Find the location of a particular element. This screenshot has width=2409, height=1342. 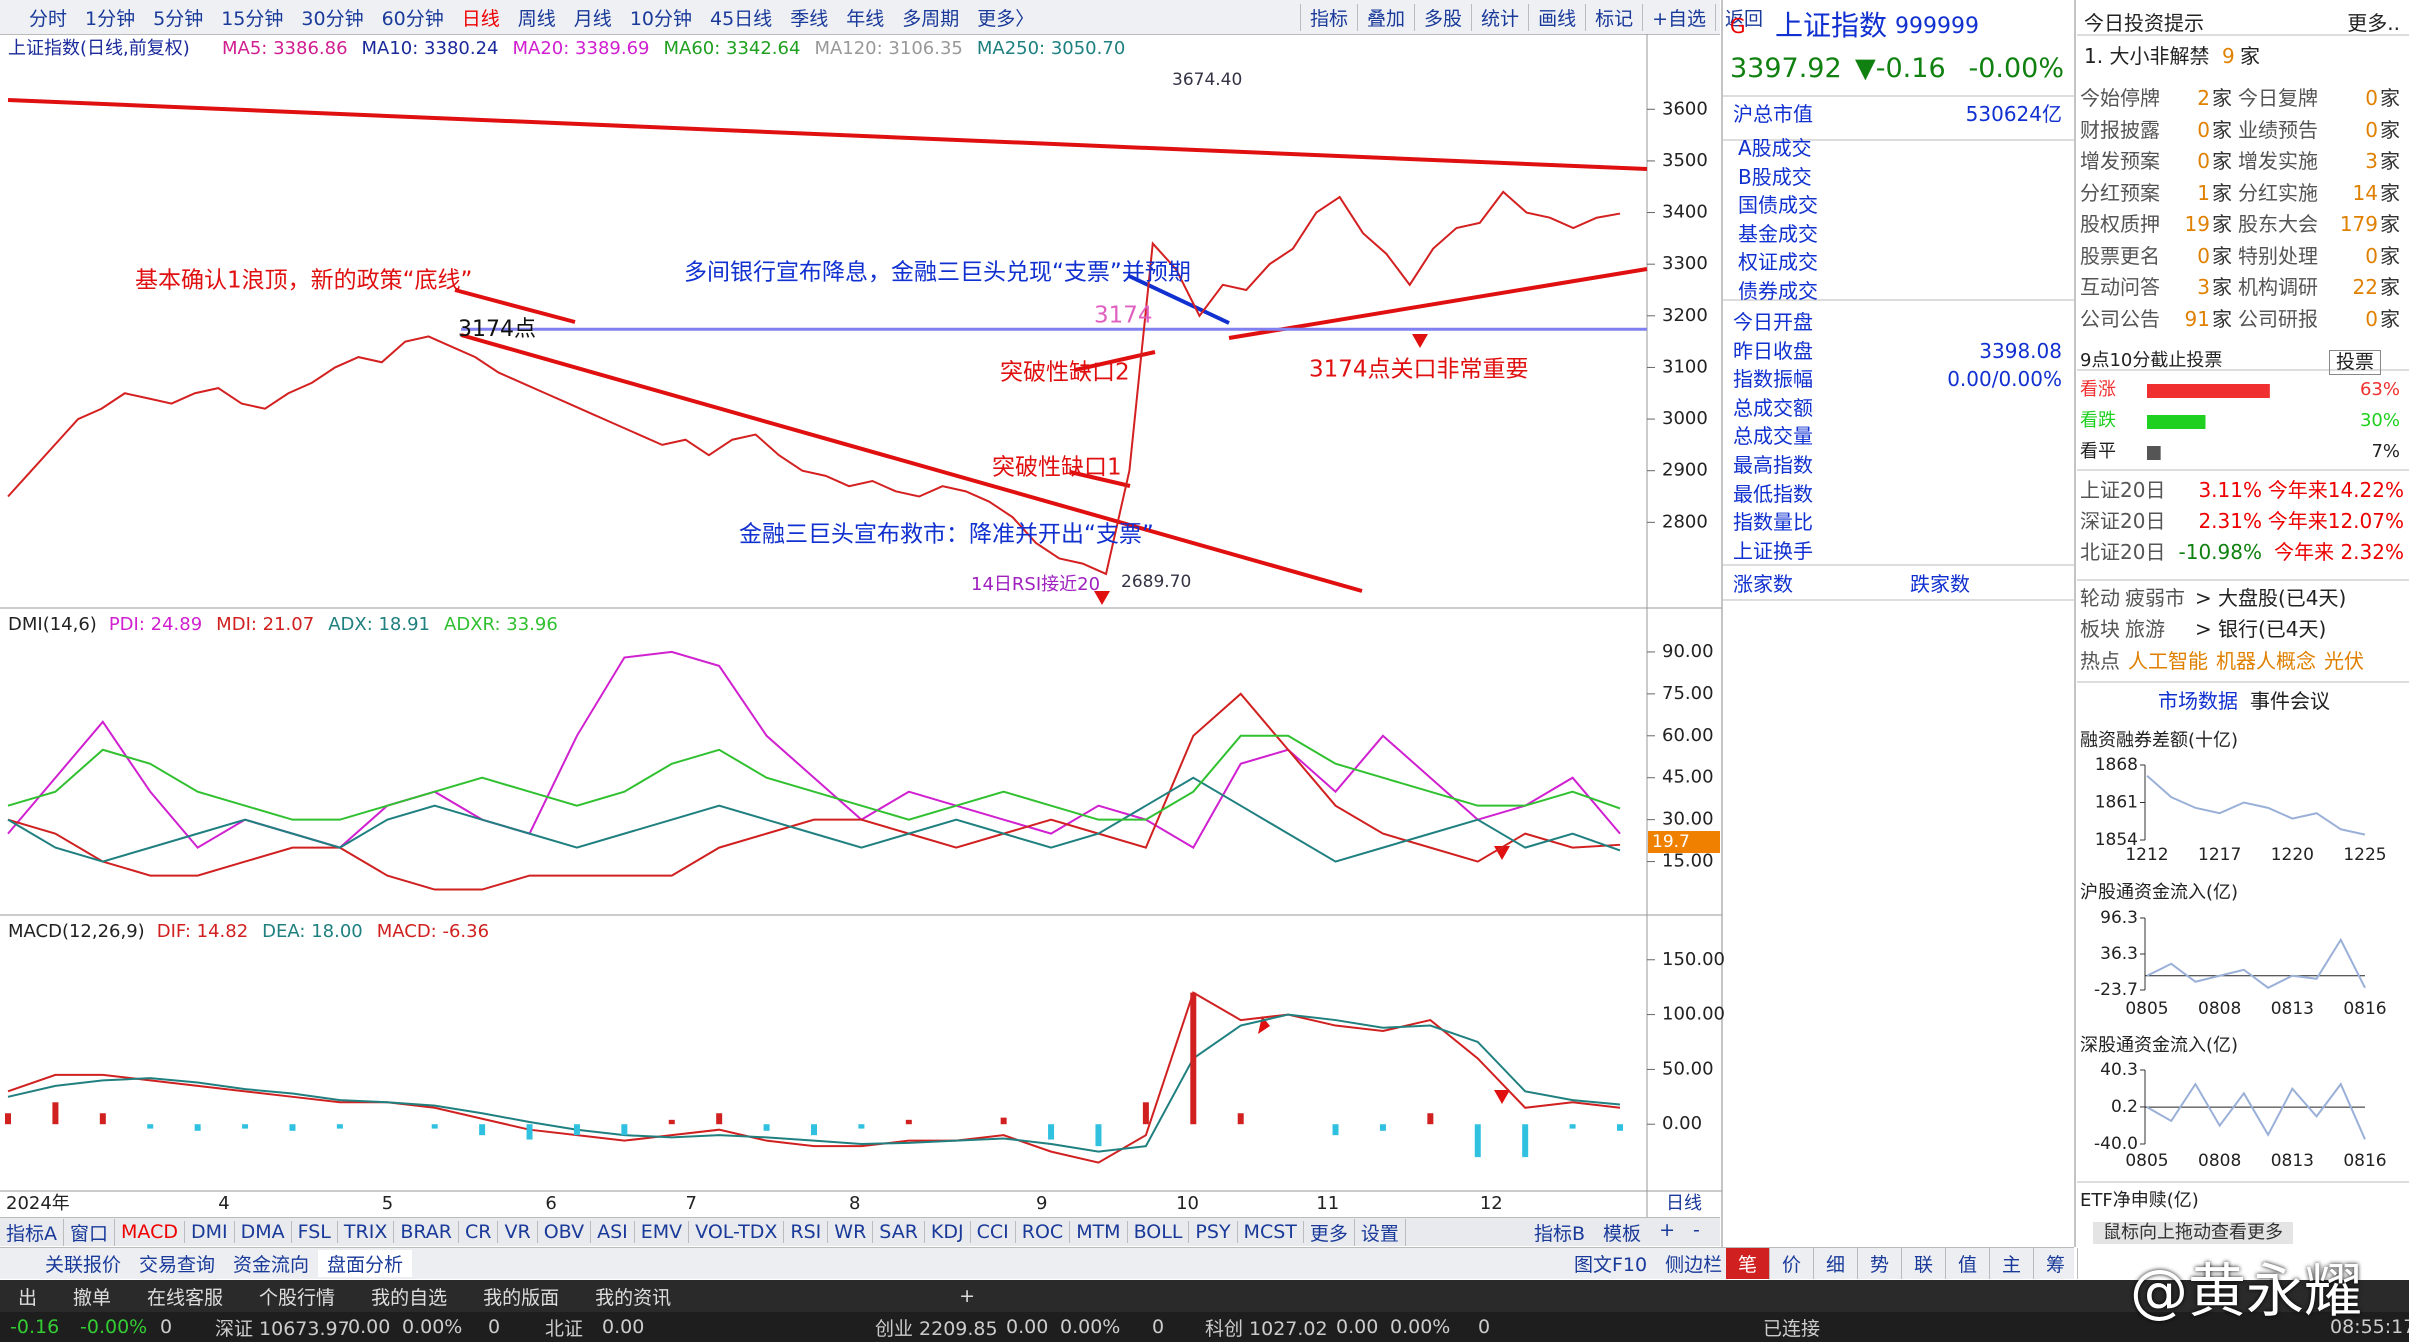

period-tab: 5分钟 is located at coordinates (178, 18).